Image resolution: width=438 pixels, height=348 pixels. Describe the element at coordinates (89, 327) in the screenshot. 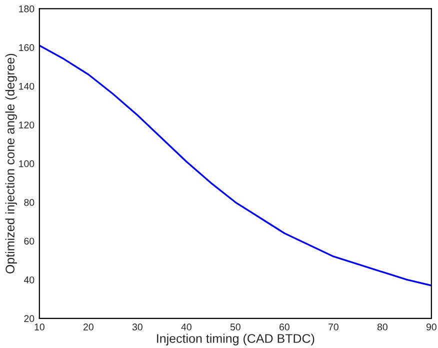

I see `x-tick-label: 20` at that location.